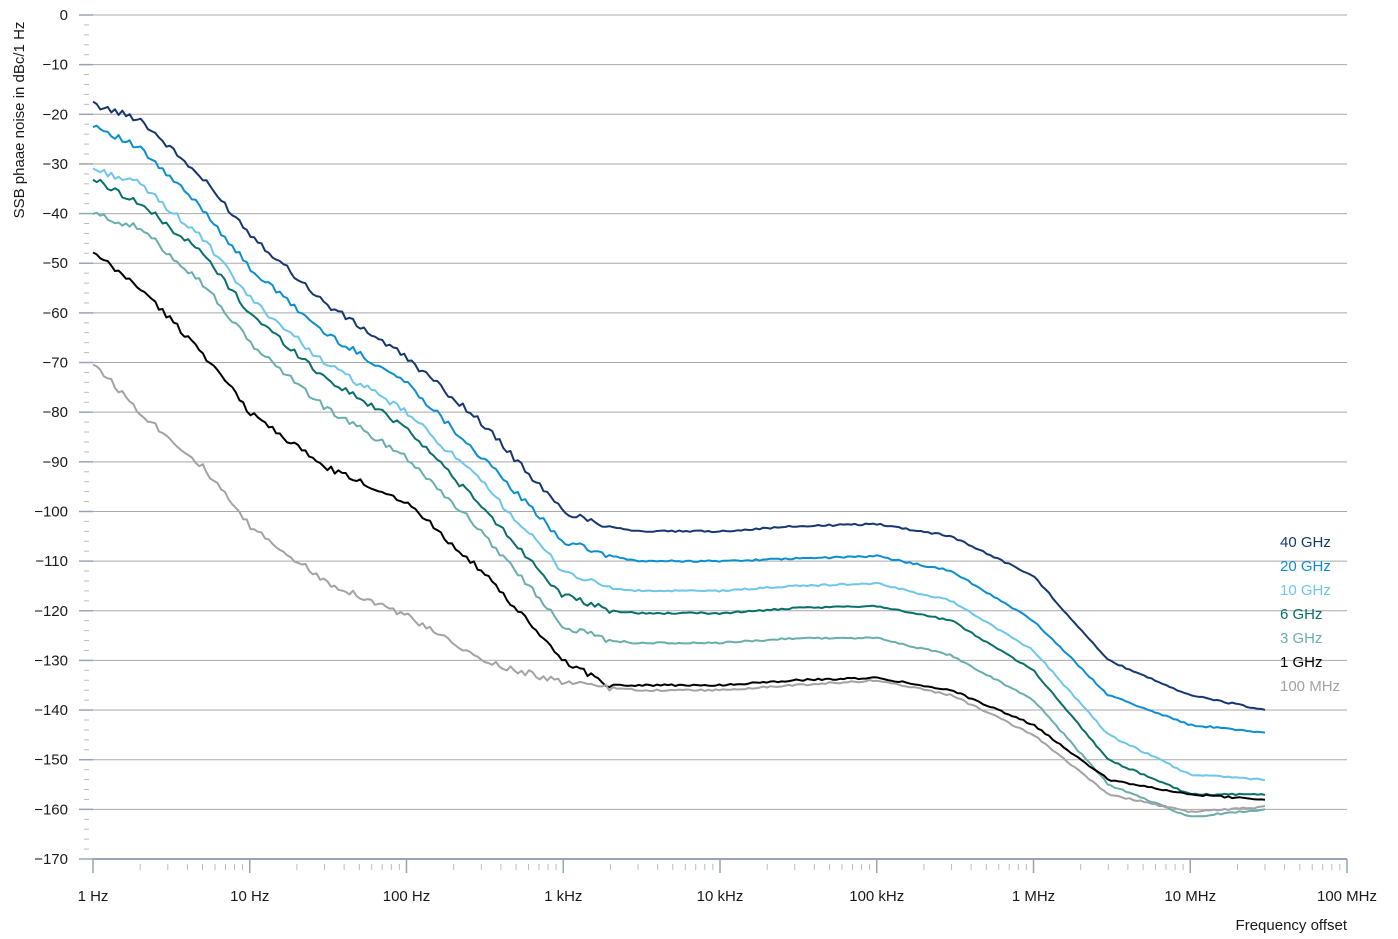 This screenshot has width=1398, height=939. Describe the element at coordinates (51, 859) in the screenshot. I see `y-tick-label: −170` at that location.